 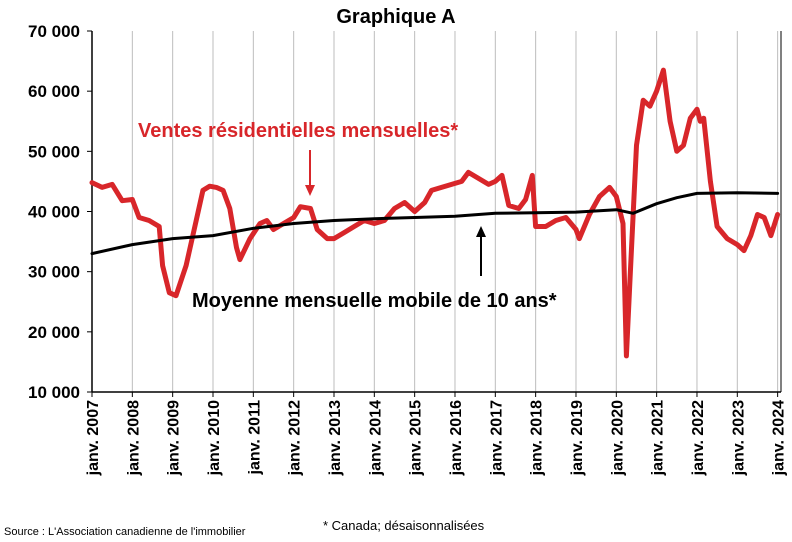 What do you see at coordinates (93, 438) in the screenshot?
I see `x-tick-label: janv. 2007` at bounding box center [93, 438].